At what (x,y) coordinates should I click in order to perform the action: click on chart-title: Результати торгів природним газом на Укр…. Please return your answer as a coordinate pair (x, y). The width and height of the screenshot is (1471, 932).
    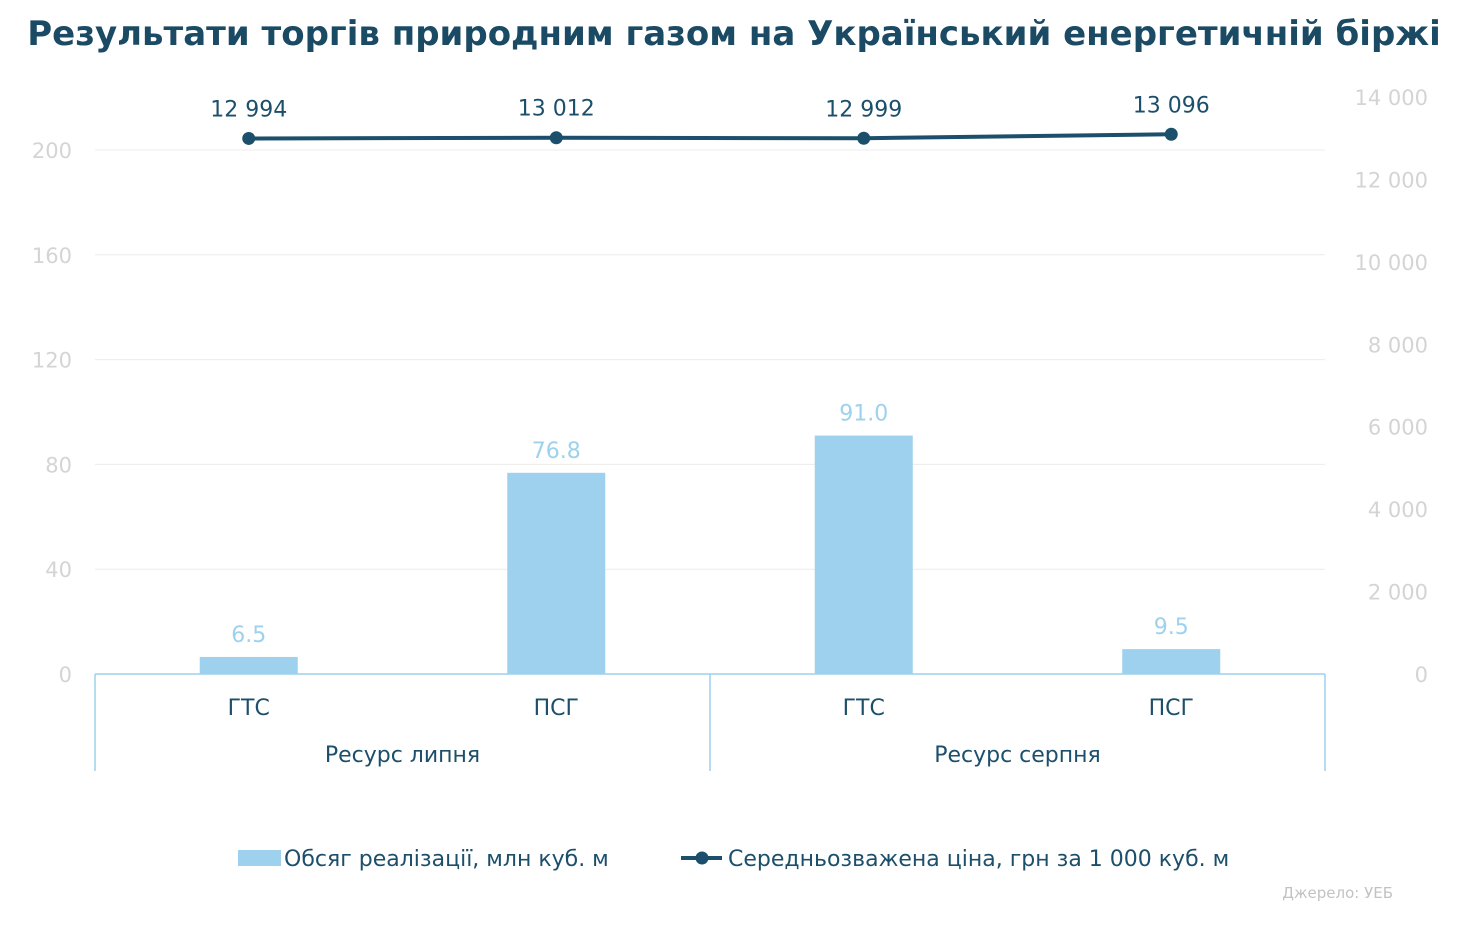
    Looking at the image, I should click on (734, 34).